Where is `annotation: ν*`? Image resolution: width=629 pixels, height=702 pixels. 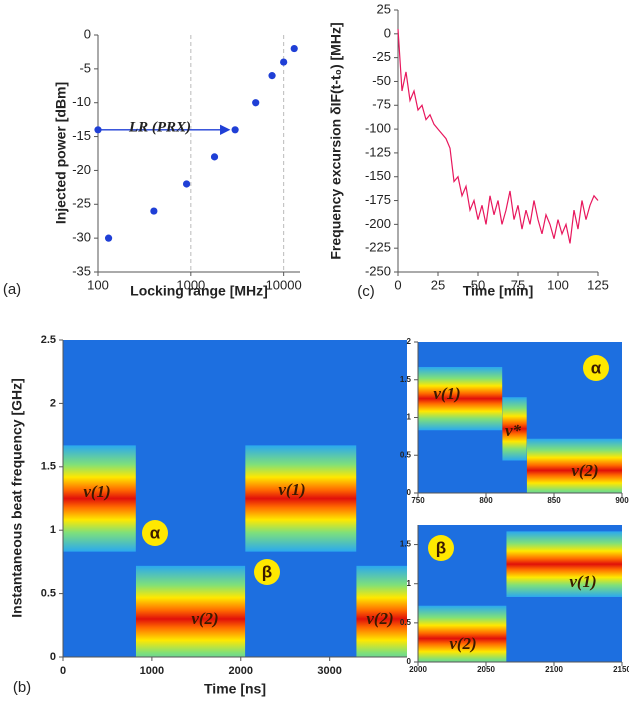 annotation: ν* is located at coordinates (513, 430).